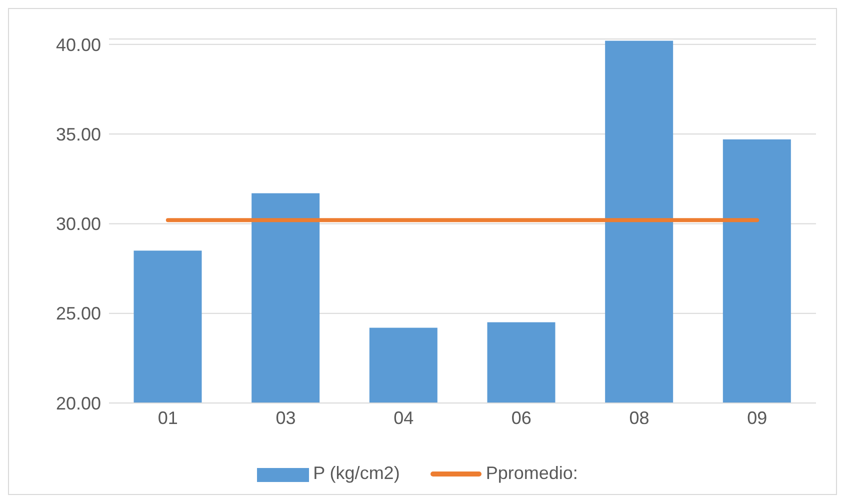 Image resolution: width=845 pixels, height=503 pixels. I want to click on y-tick-label: 35.00, so click(78, 134).